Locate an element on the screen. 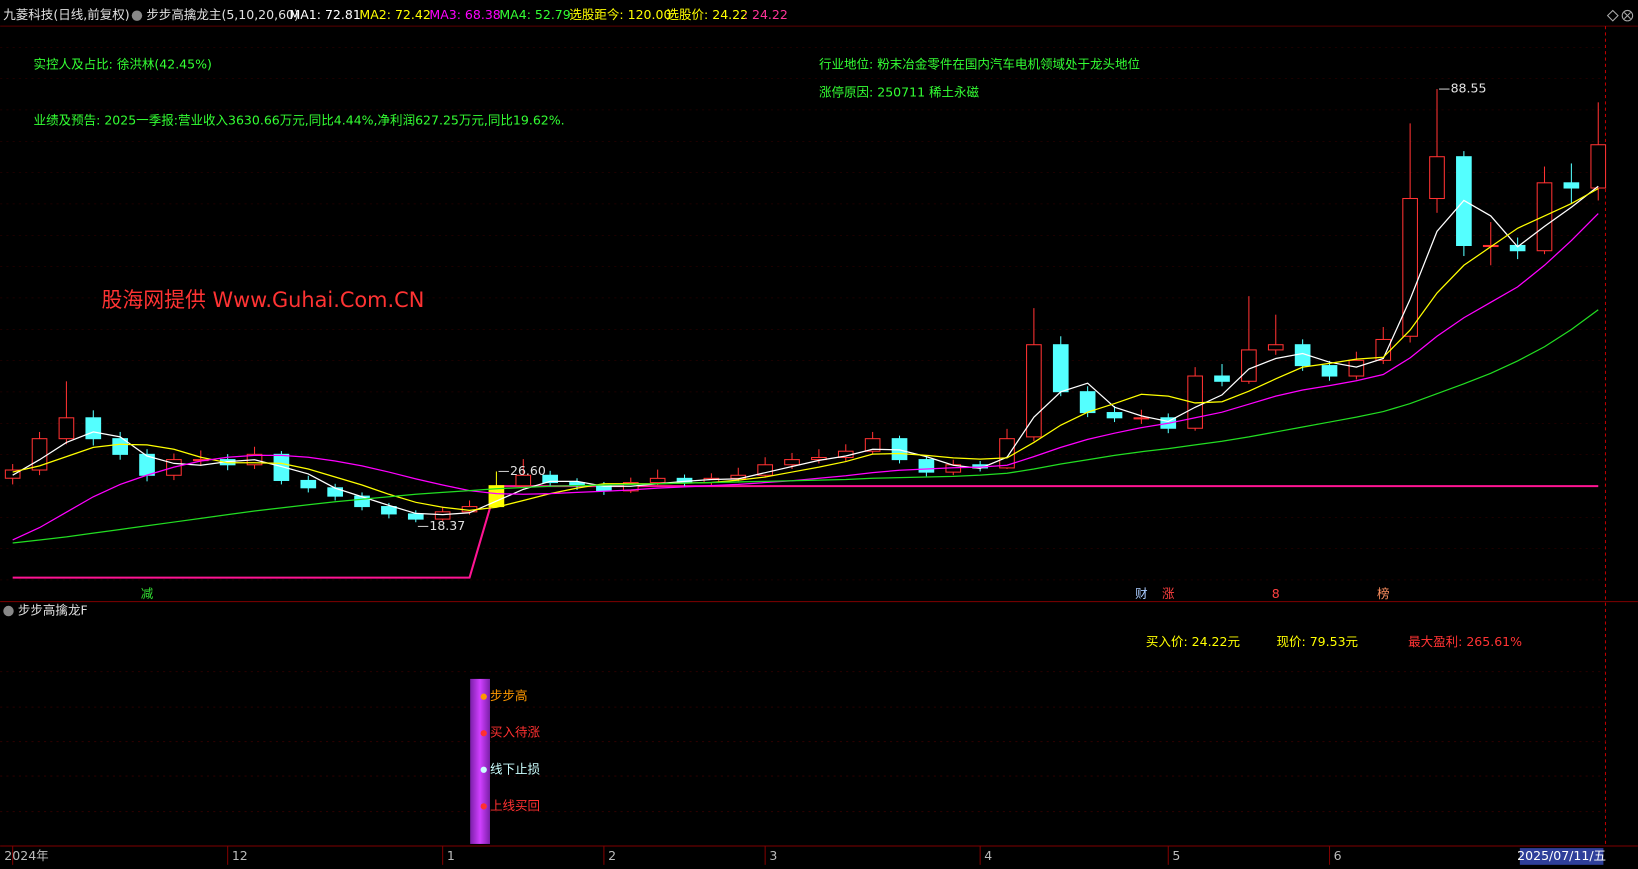  annotation: 26.60 is located at coordinates (528, 470).